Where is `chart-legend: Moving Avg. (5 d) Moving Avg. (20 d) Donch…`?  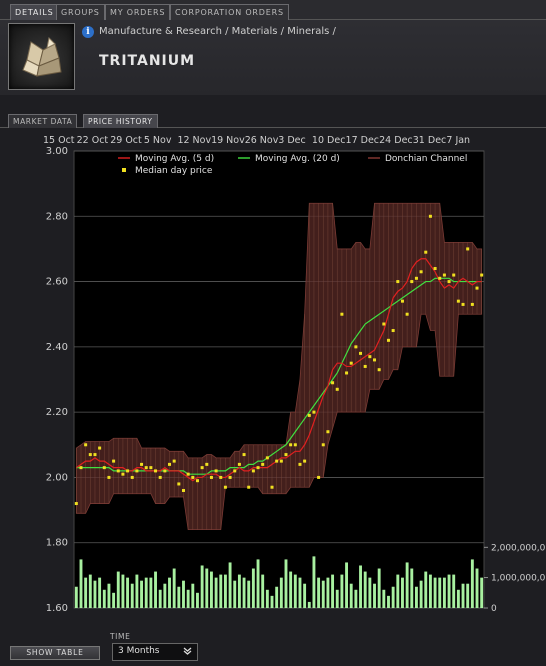 chart-legend: Moving Avg. (5 d) Moving Avg. (20 d) Donch… is located at coordinates (292, 165).